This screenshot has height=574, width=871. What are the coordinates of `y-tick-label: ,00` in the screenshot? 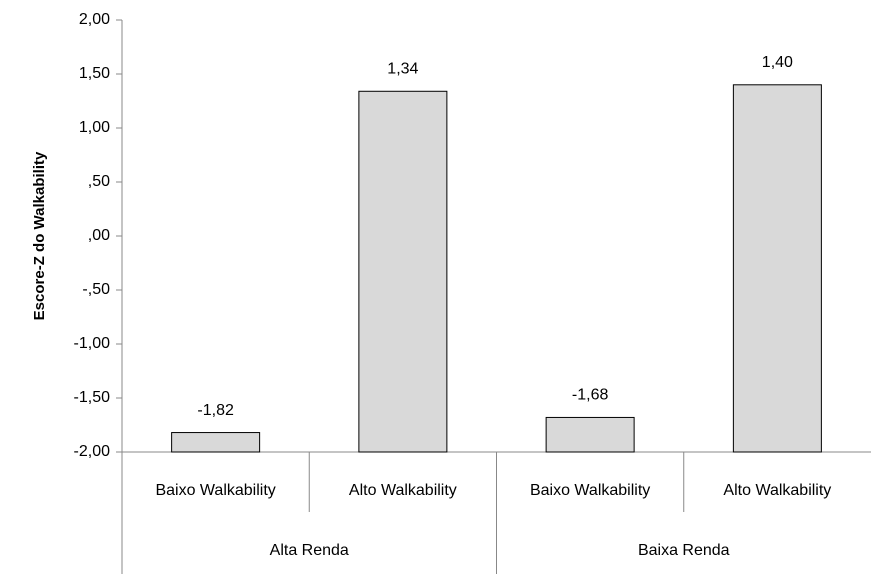 It's located at (99, 235).